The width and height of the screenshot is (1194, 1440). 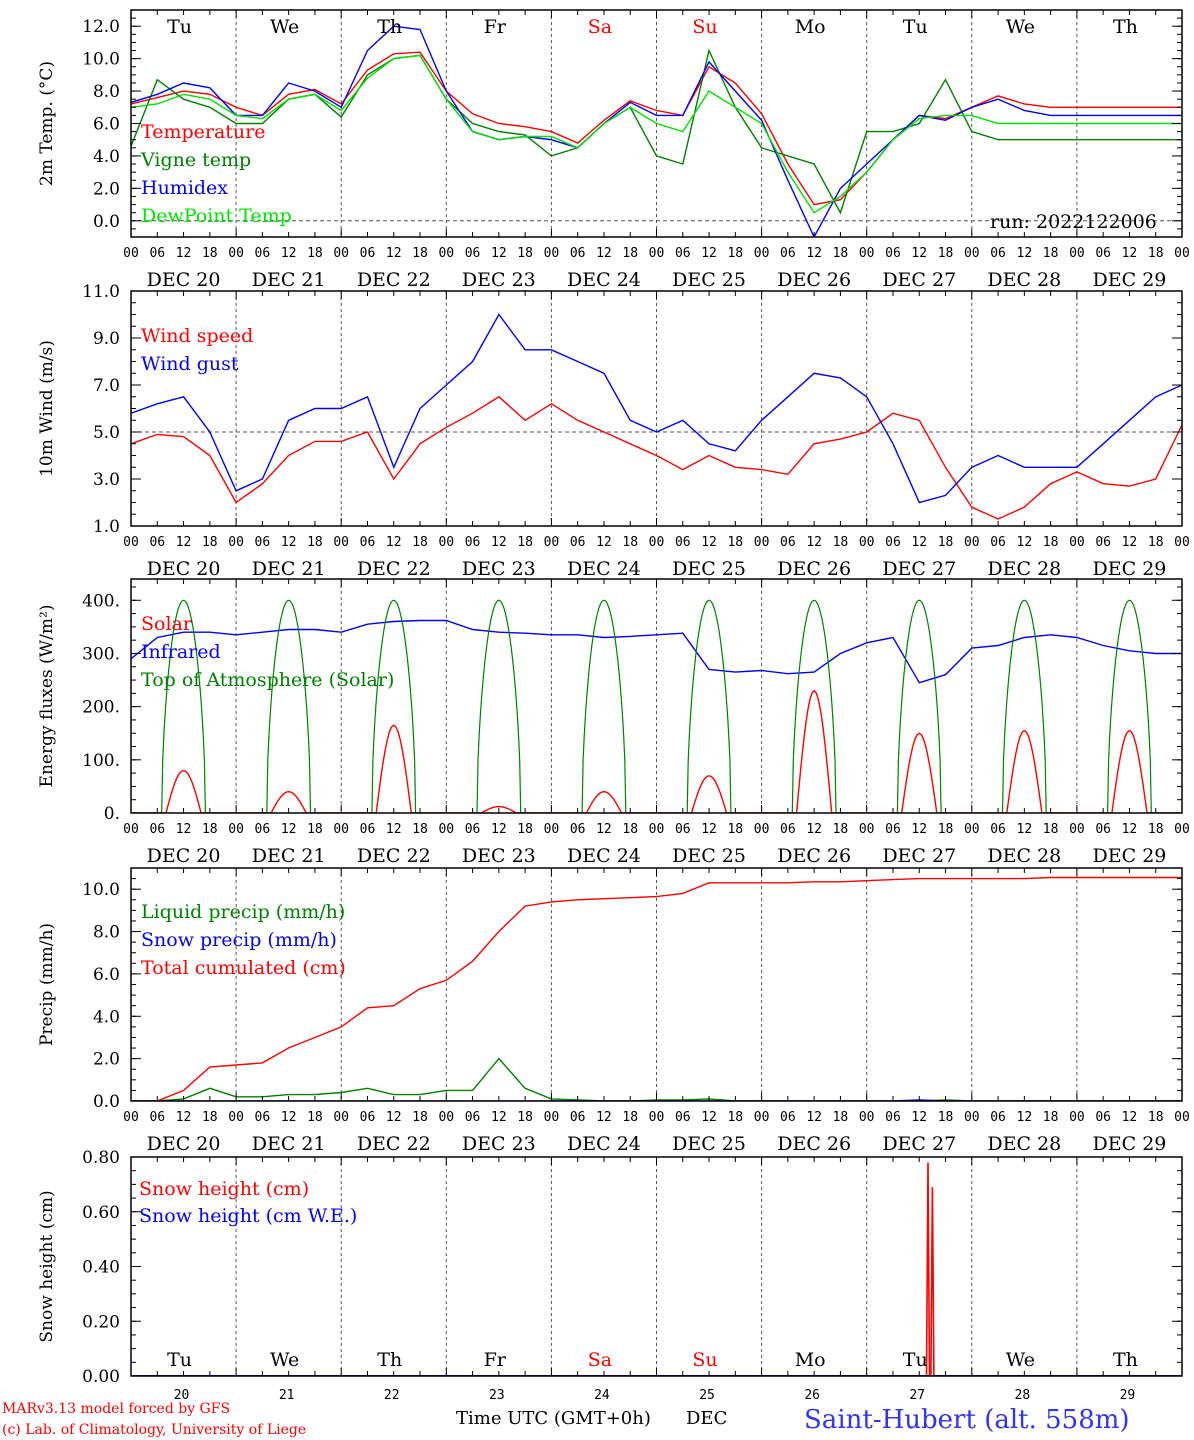 I want to click on day-number-label: 23, so click(x=497, y=1395).